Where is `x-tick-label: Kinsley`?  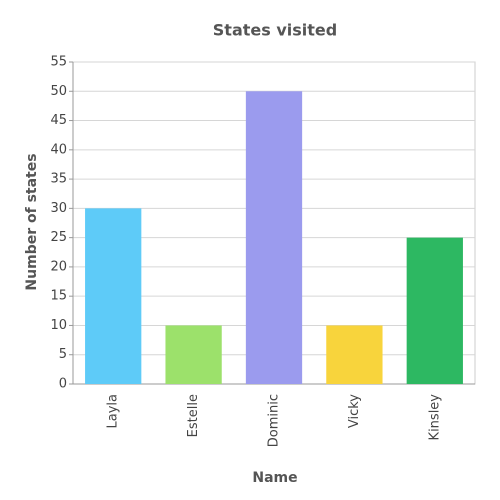 x-tick-label: Kinsley is located at coordinates (434, 417).